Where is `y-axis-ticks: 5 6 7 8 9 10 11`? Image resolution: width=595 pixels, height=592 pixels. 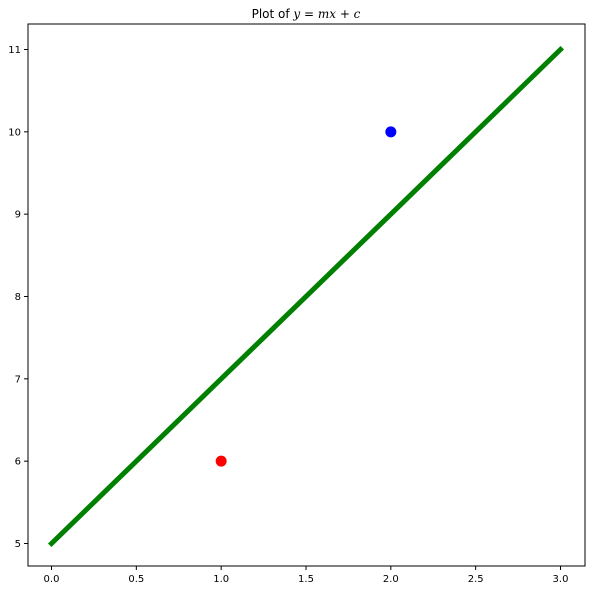
y-axis-ticks: 5 6 7 8 9 10 11 is located at coordinates (18, 297).